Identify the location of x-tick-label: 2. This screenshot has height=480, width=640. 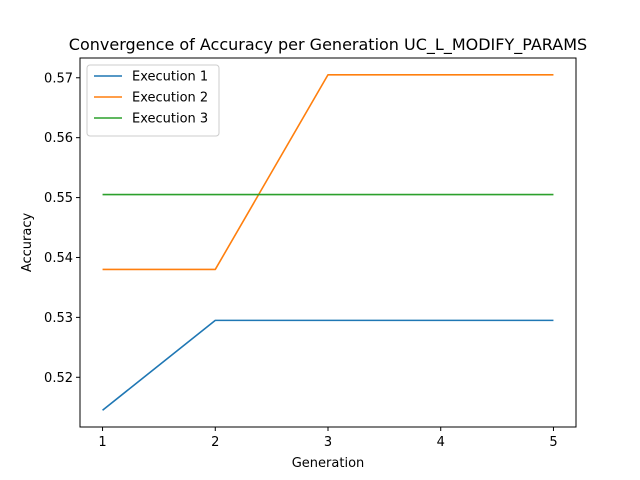
(215, 442).